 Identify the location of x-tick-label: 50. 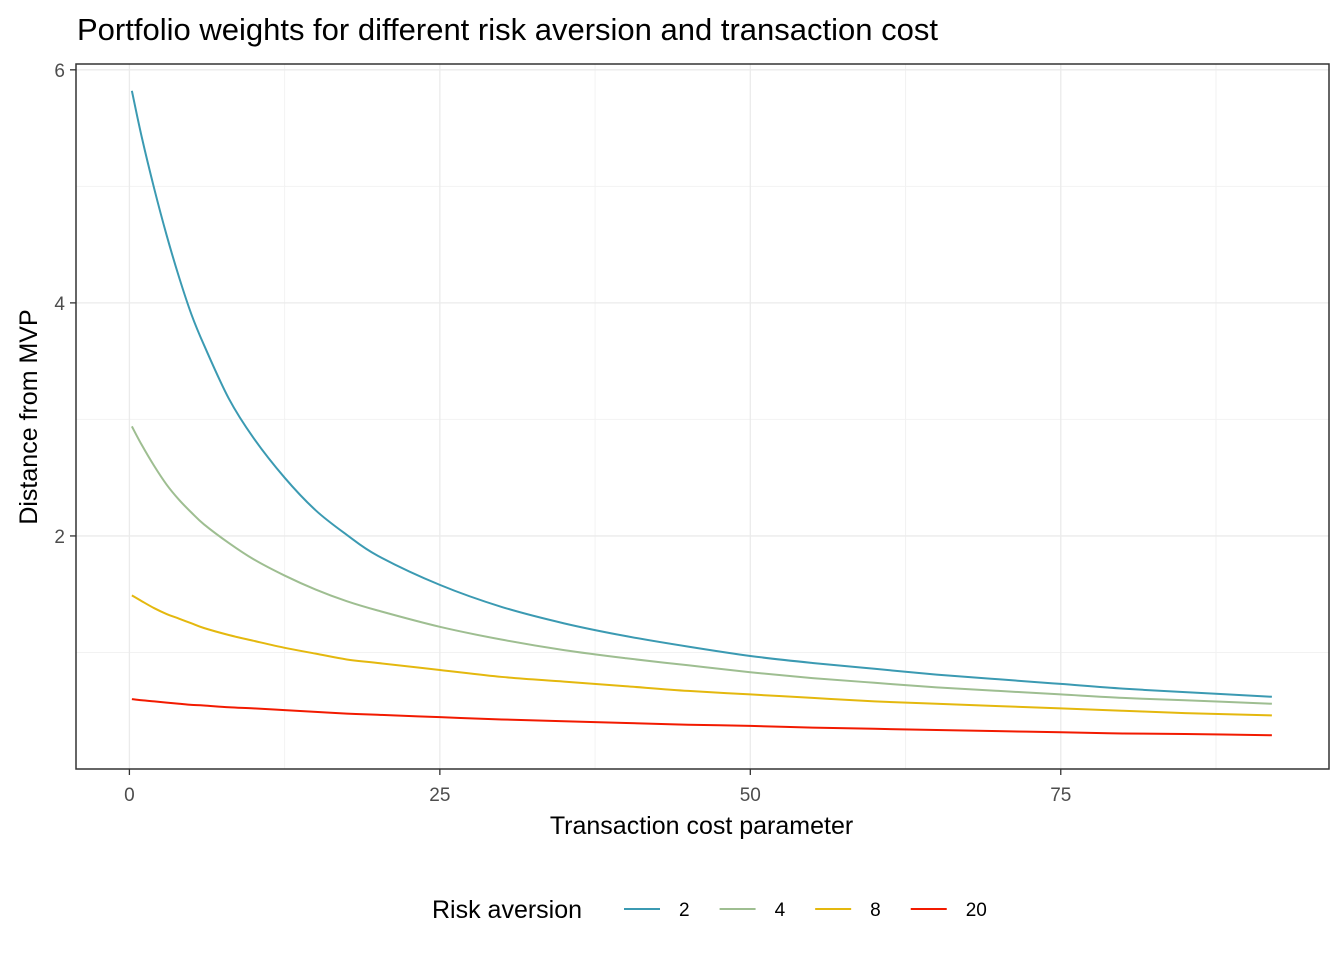
(750, 795).